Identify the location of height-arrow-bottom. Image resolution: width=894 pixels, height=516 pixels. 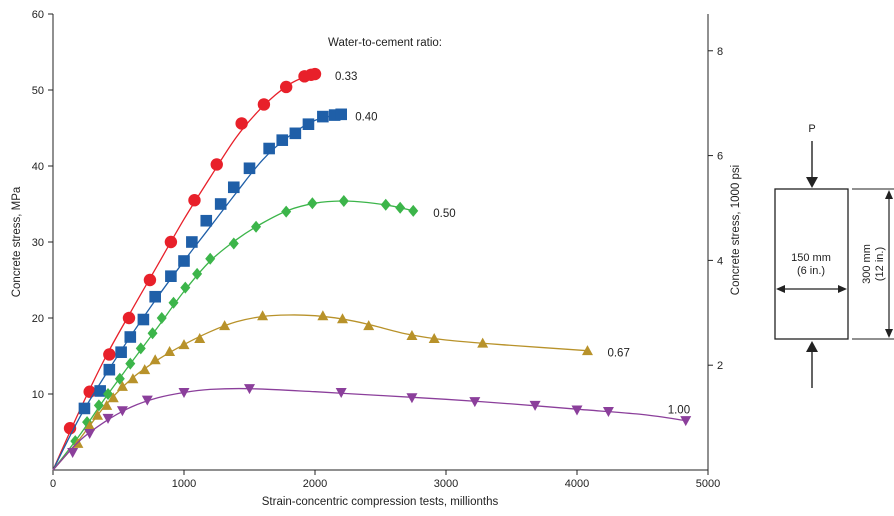
(889, 333).